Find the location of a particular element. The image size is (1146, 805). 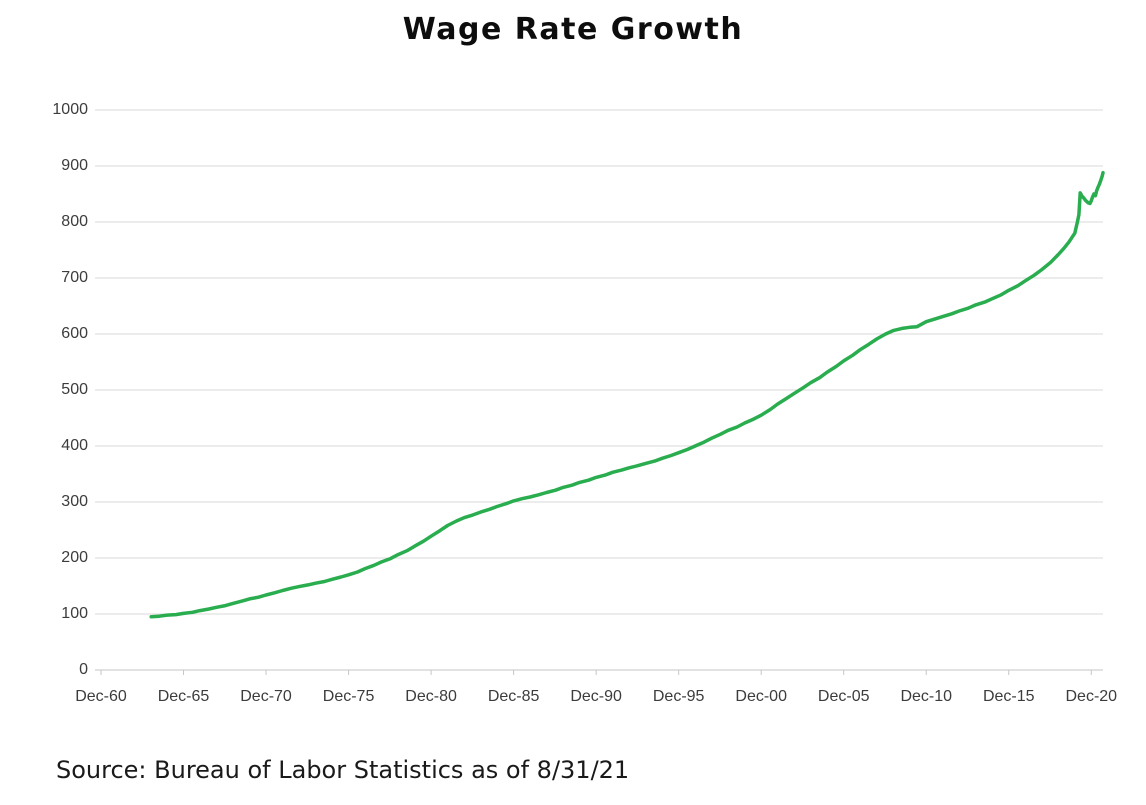

x-axis-label: Dec-85 is located at coordinates (513, 696).